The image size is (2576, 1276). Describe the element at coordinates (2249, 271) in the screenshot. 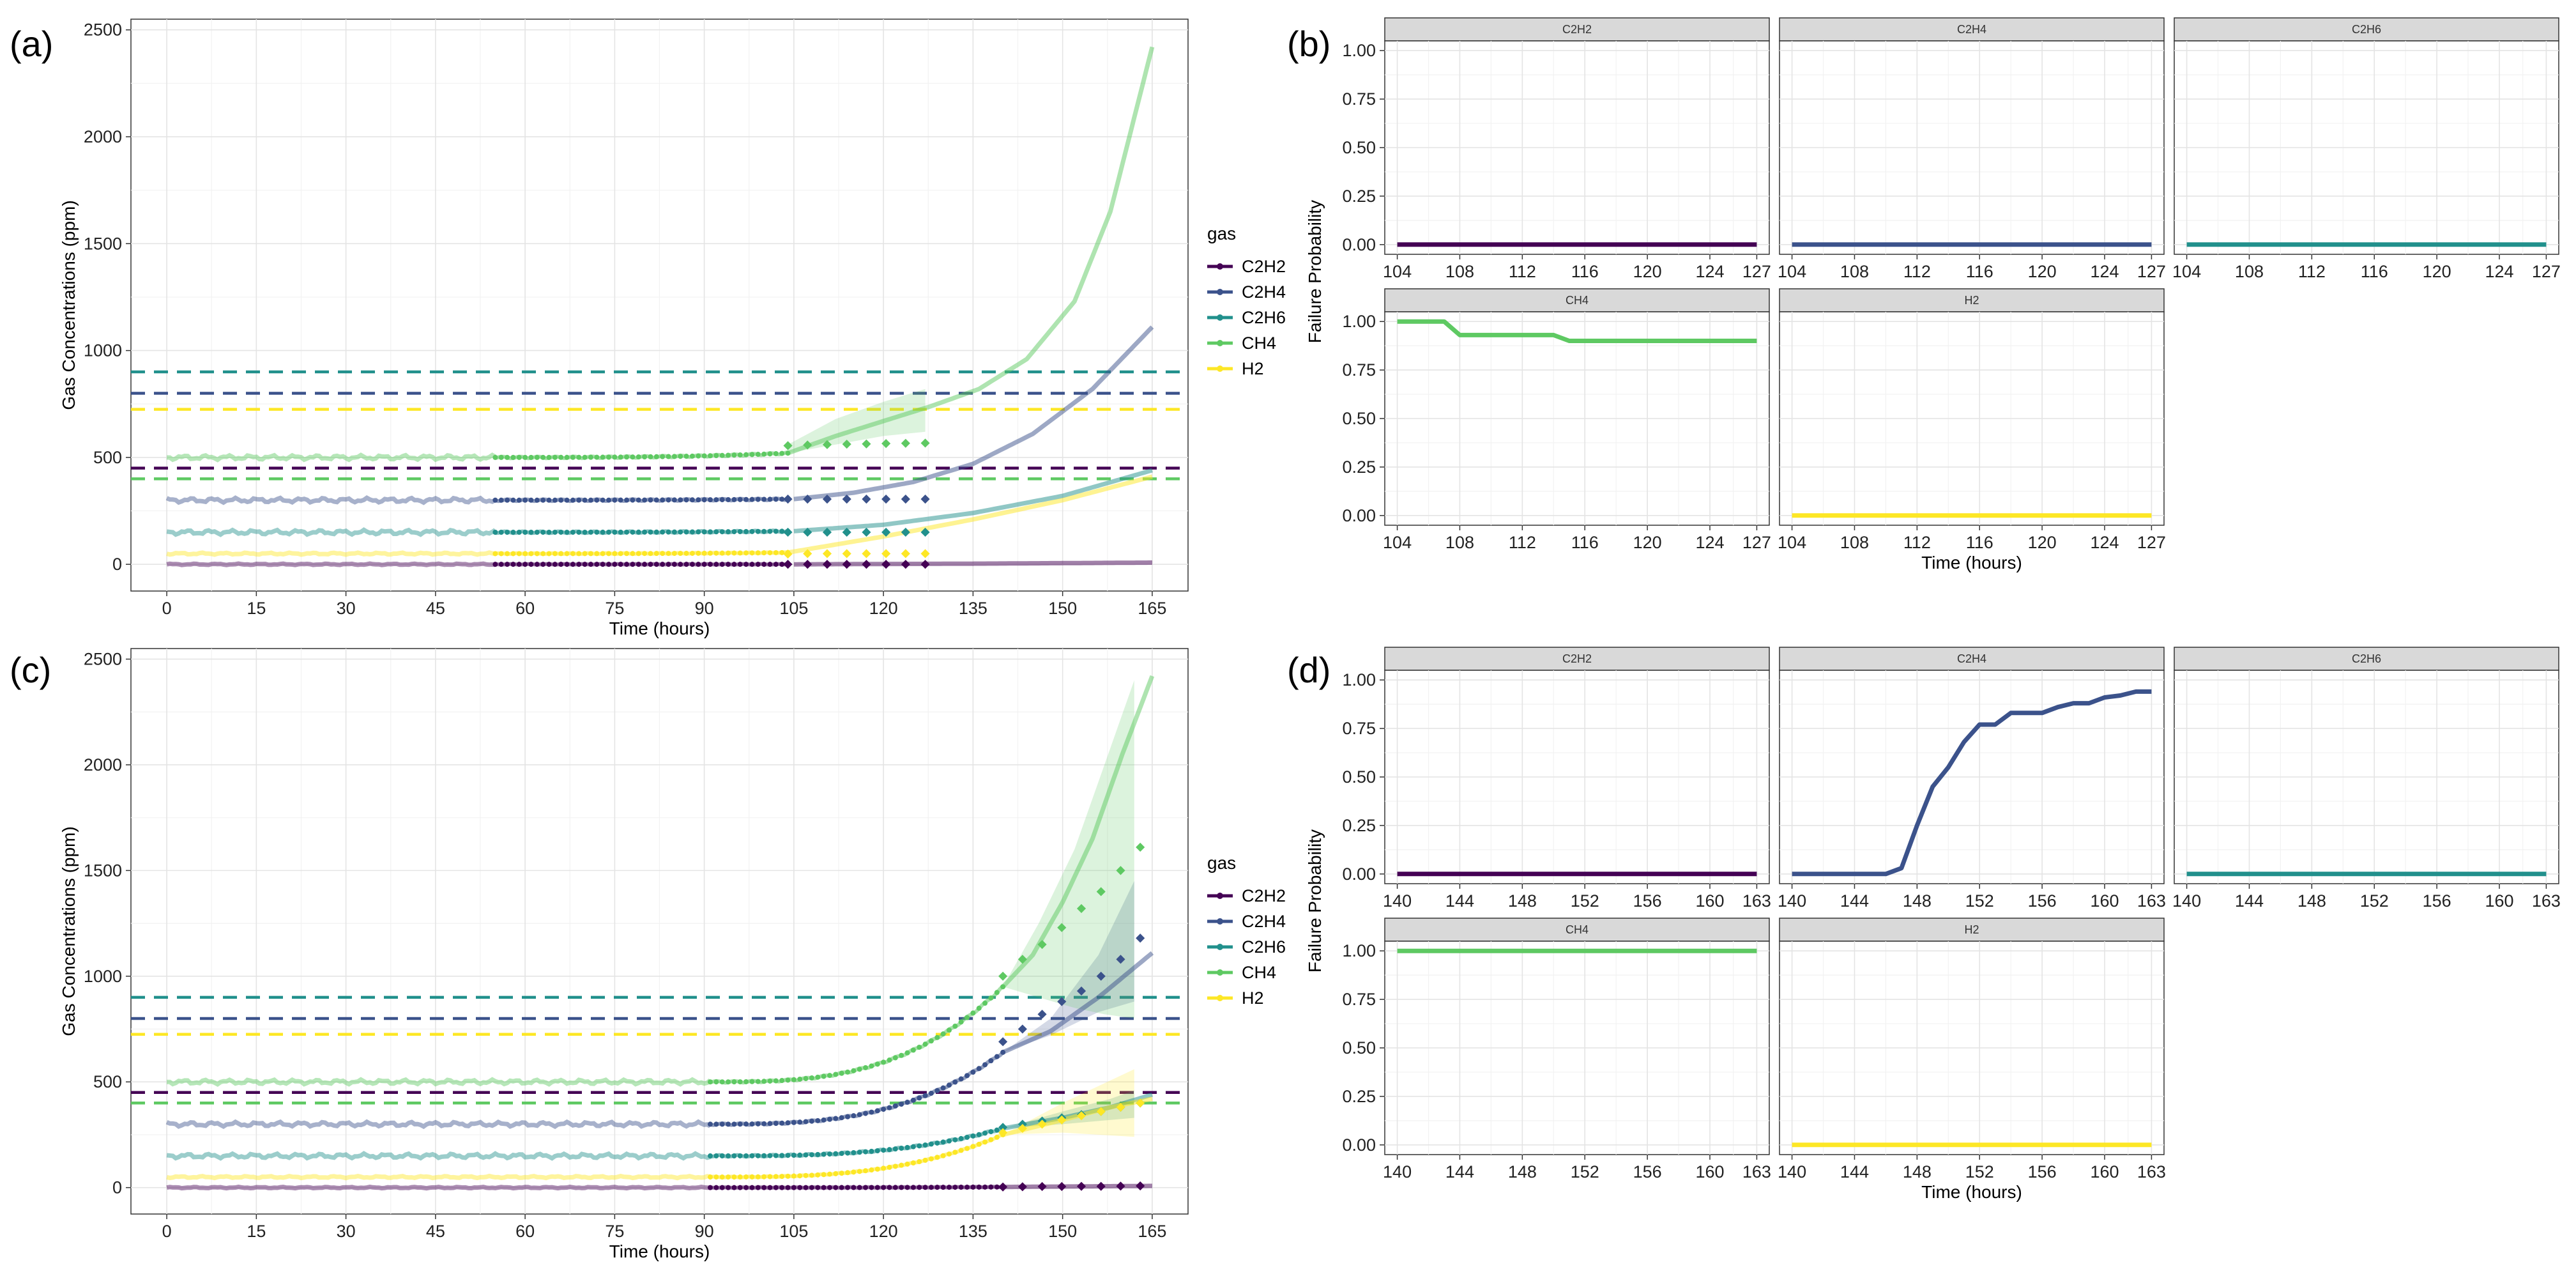

I see `x-tick-label: 108` at that location.